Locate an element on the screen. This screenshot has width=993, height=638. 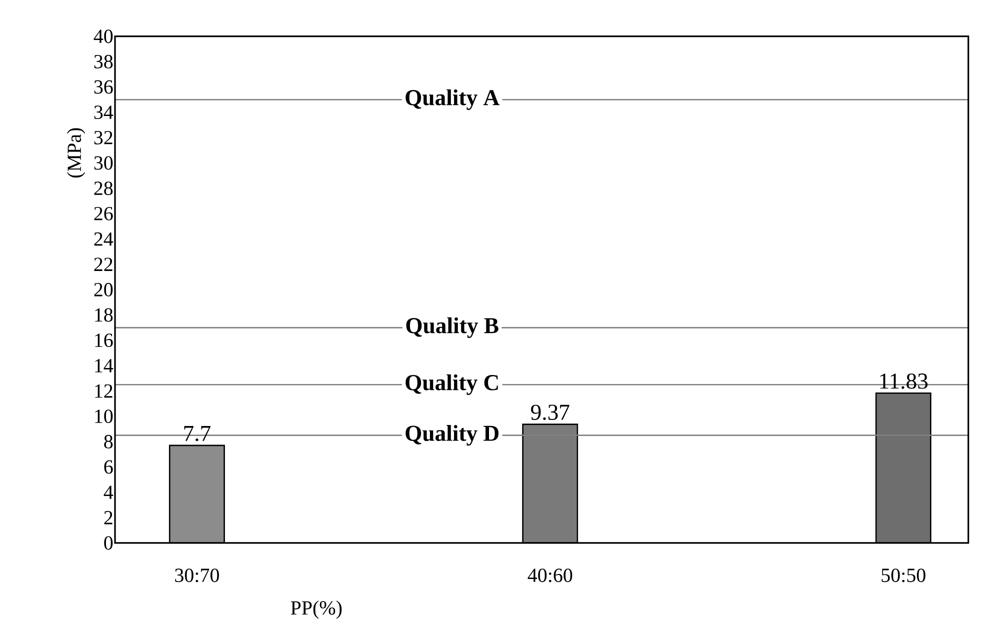
y-tick-label: 28 is located at coordinates (103, 189).